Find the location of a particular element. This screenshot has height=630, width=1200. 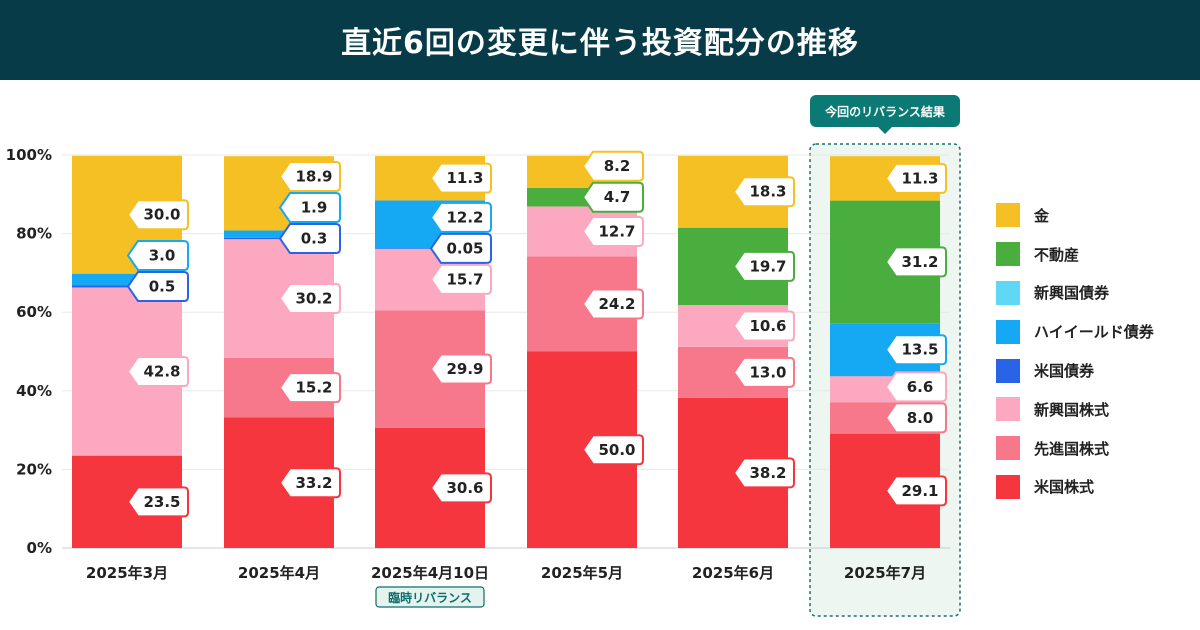

data-label: 33.2 is located at coordinates (309, 483).